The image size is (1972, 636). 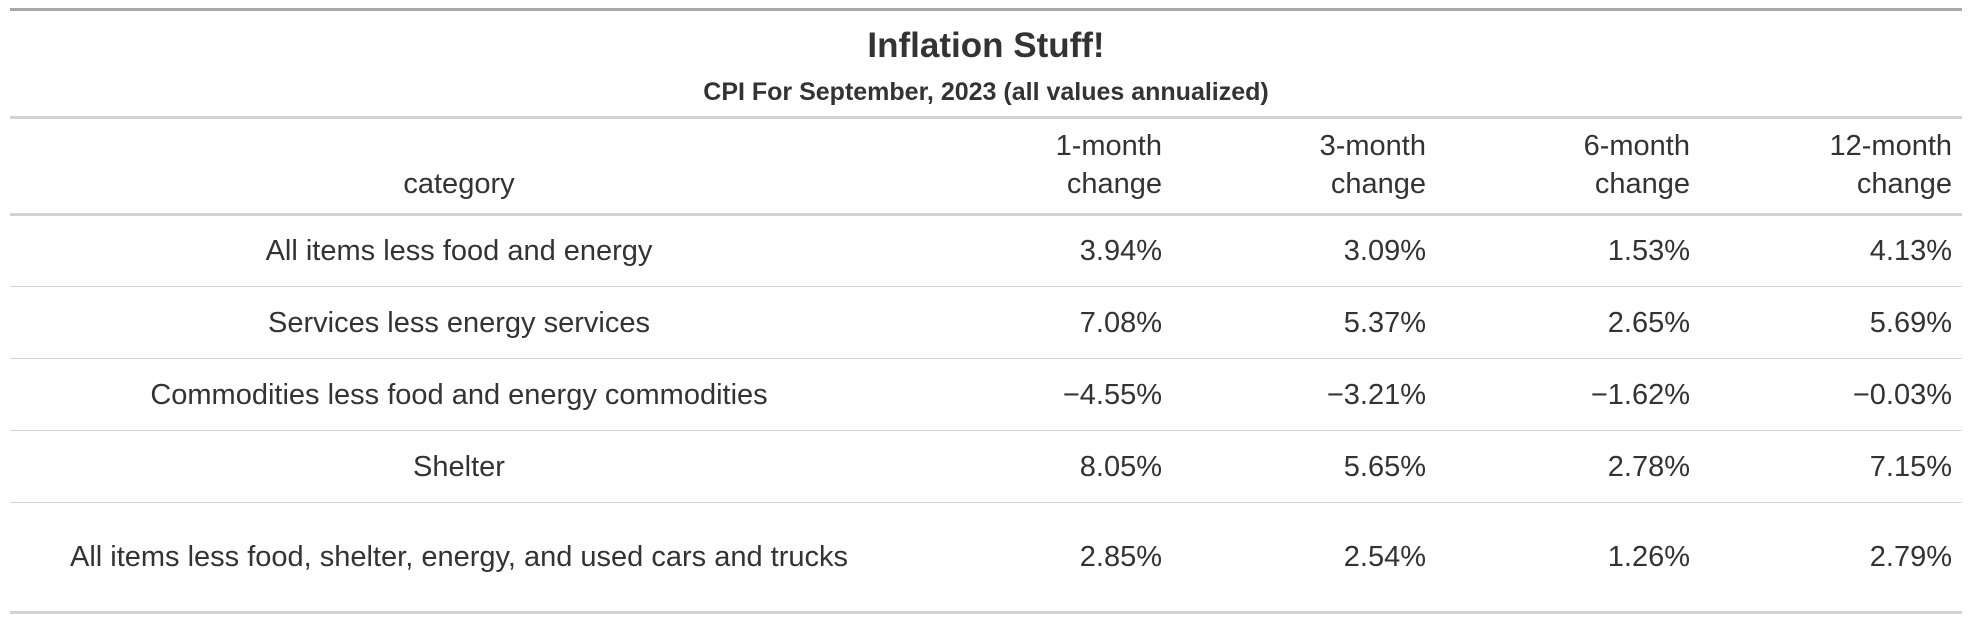 I want to click on value-cell-6-month: 2.65%, so click(x=1568, y=322).